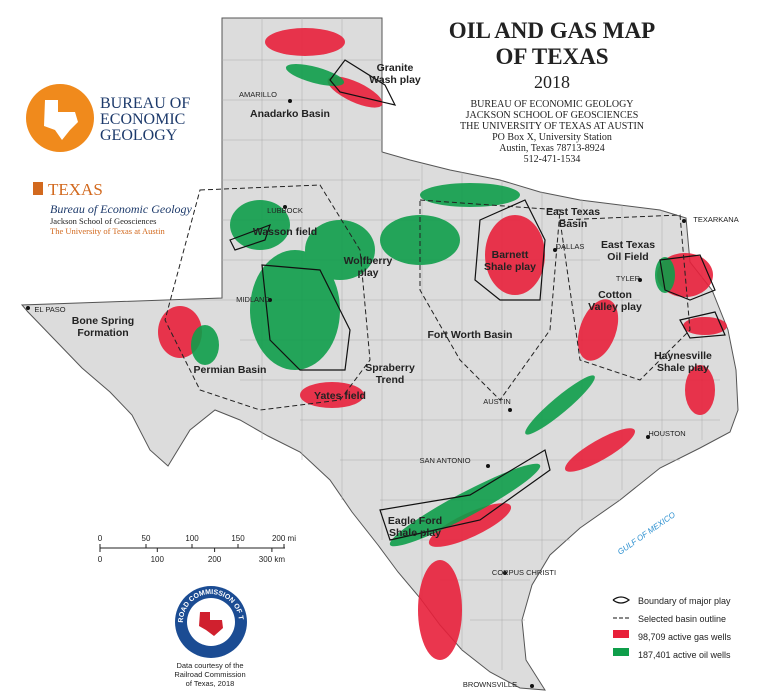 The image size is (773, 693). What do you see at coordinates (142, 119) in the screenshot?
I see `beg-name: ECONOMIC` at bounding box center [142, 119].